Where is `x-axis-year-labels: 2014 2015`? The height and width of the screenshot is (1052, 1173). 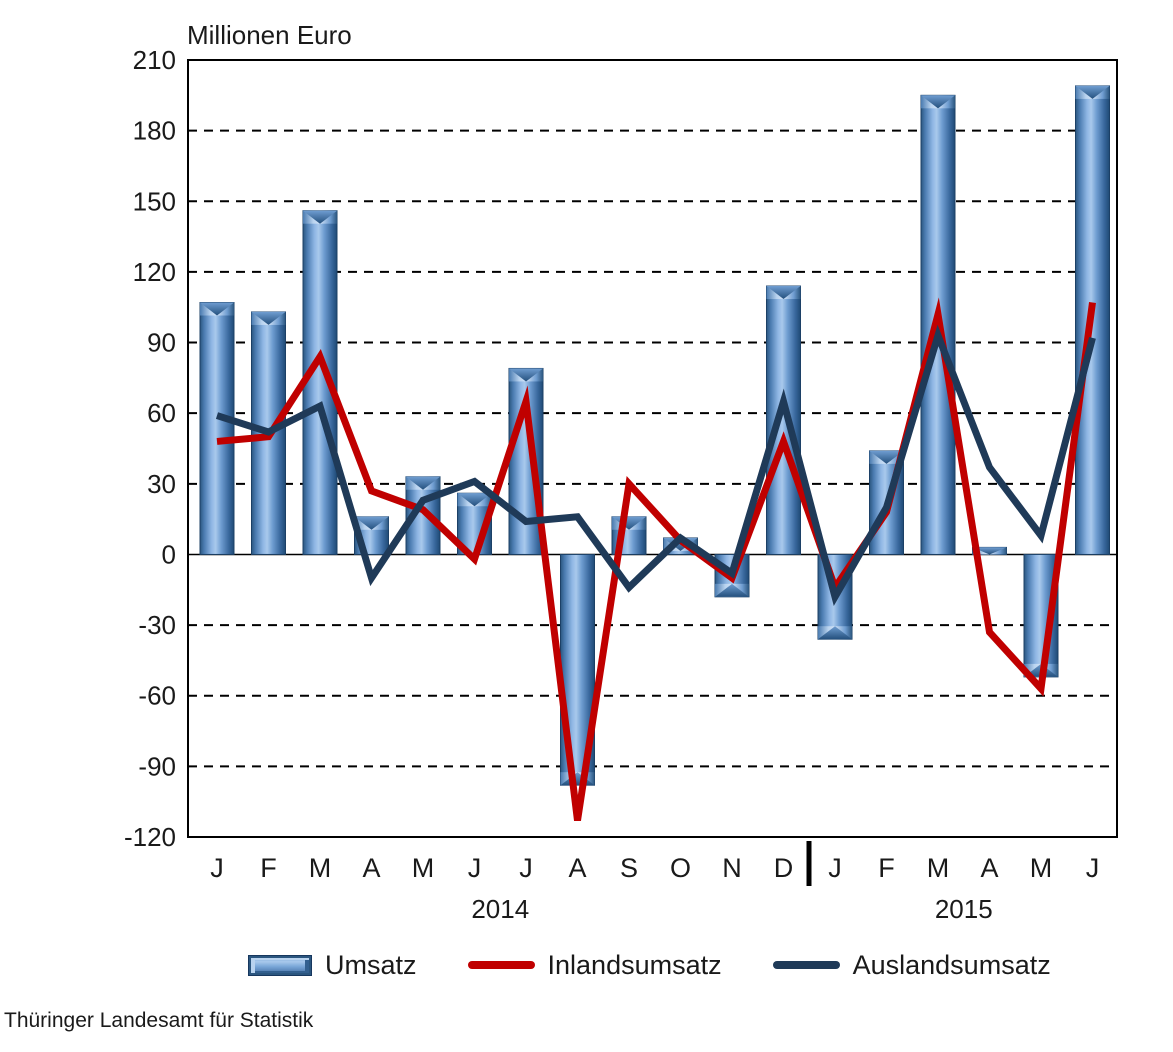 x-axis-year-labels: 2014 2015 is located at coordinates (731, 909).